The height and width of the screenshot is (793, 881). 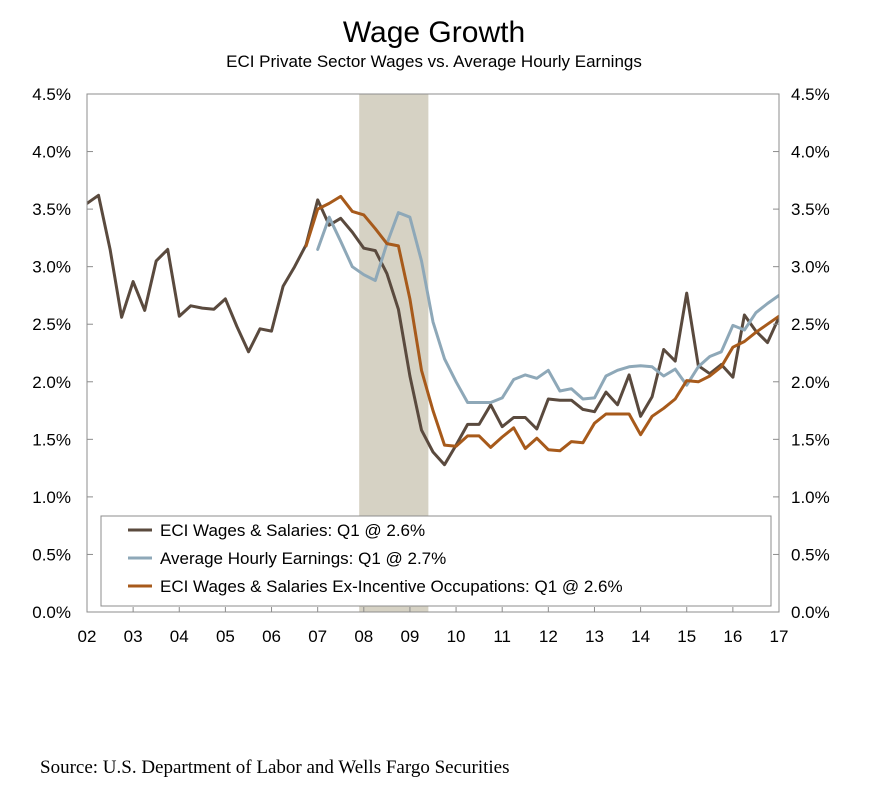 I want to click on x-tick-label: 08, so click(x=363, y=636).